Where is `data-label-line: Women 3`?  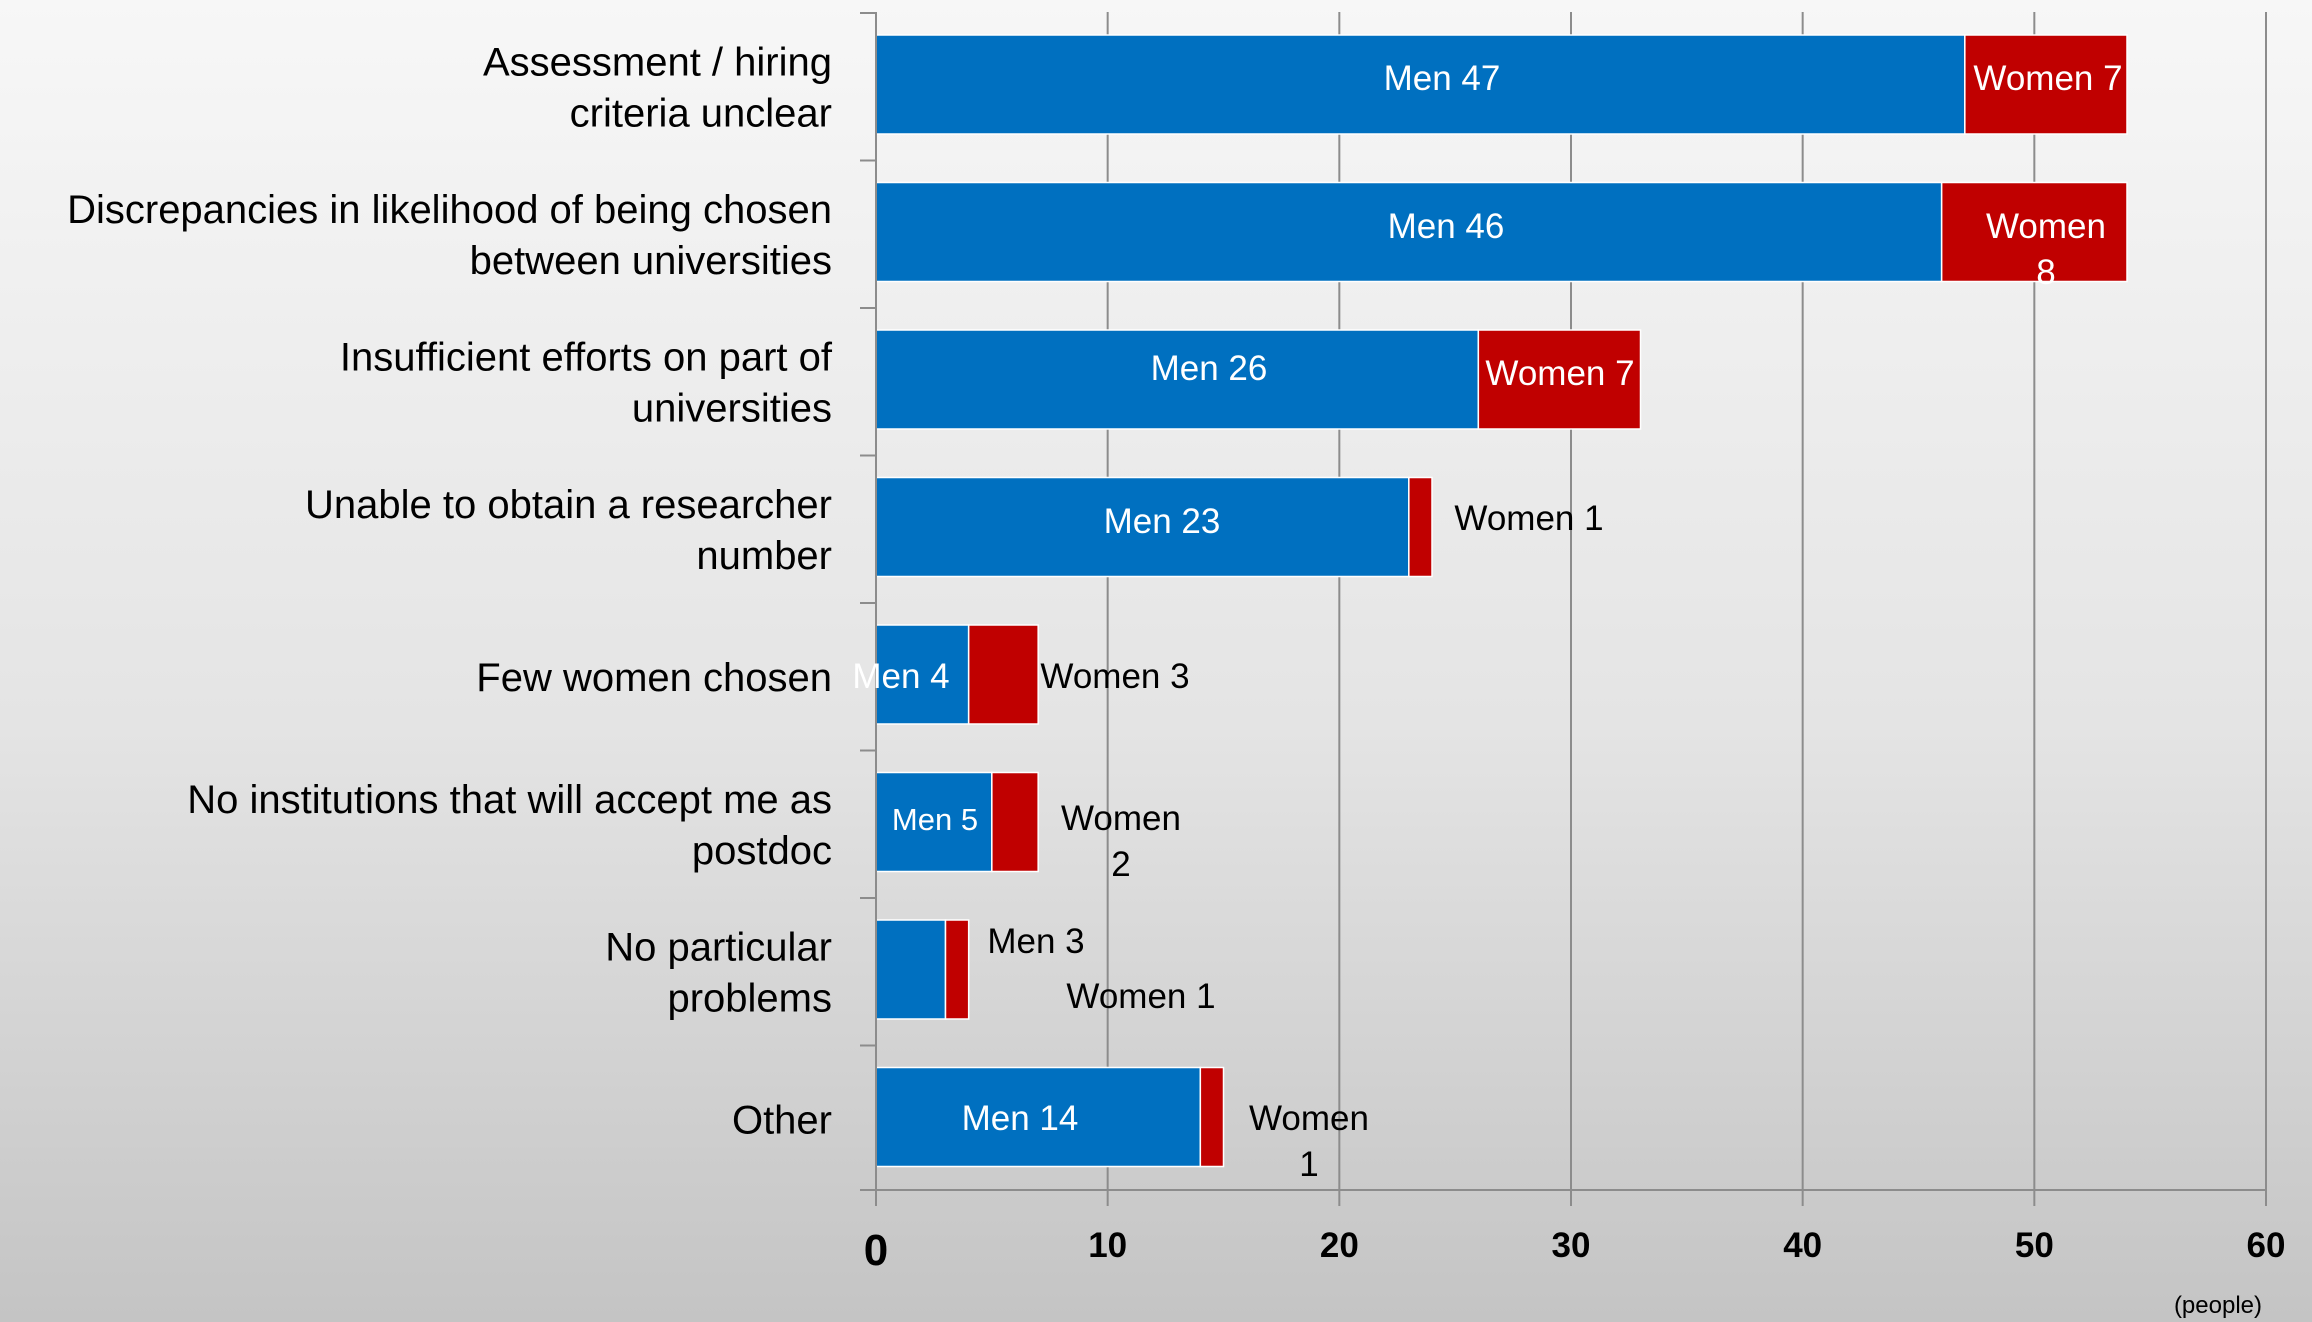
data-label-line: Women 3 is located at coordinates (1114, 676).